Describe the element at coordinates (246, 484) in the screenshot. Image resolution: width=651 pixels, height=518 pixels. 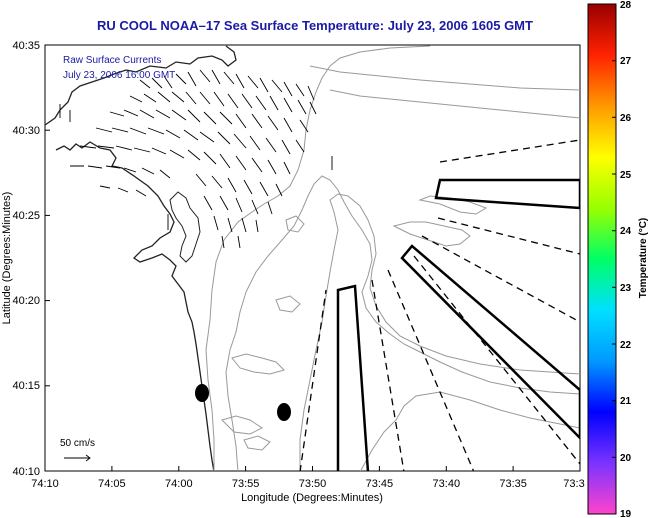
I see `x-tick-label: 73:55` at that location.